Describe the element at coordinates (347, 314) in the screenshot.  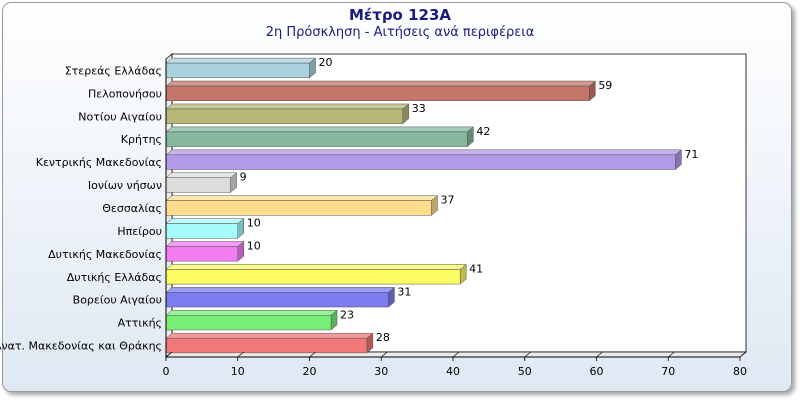
I see `data-label: 23` at that location.